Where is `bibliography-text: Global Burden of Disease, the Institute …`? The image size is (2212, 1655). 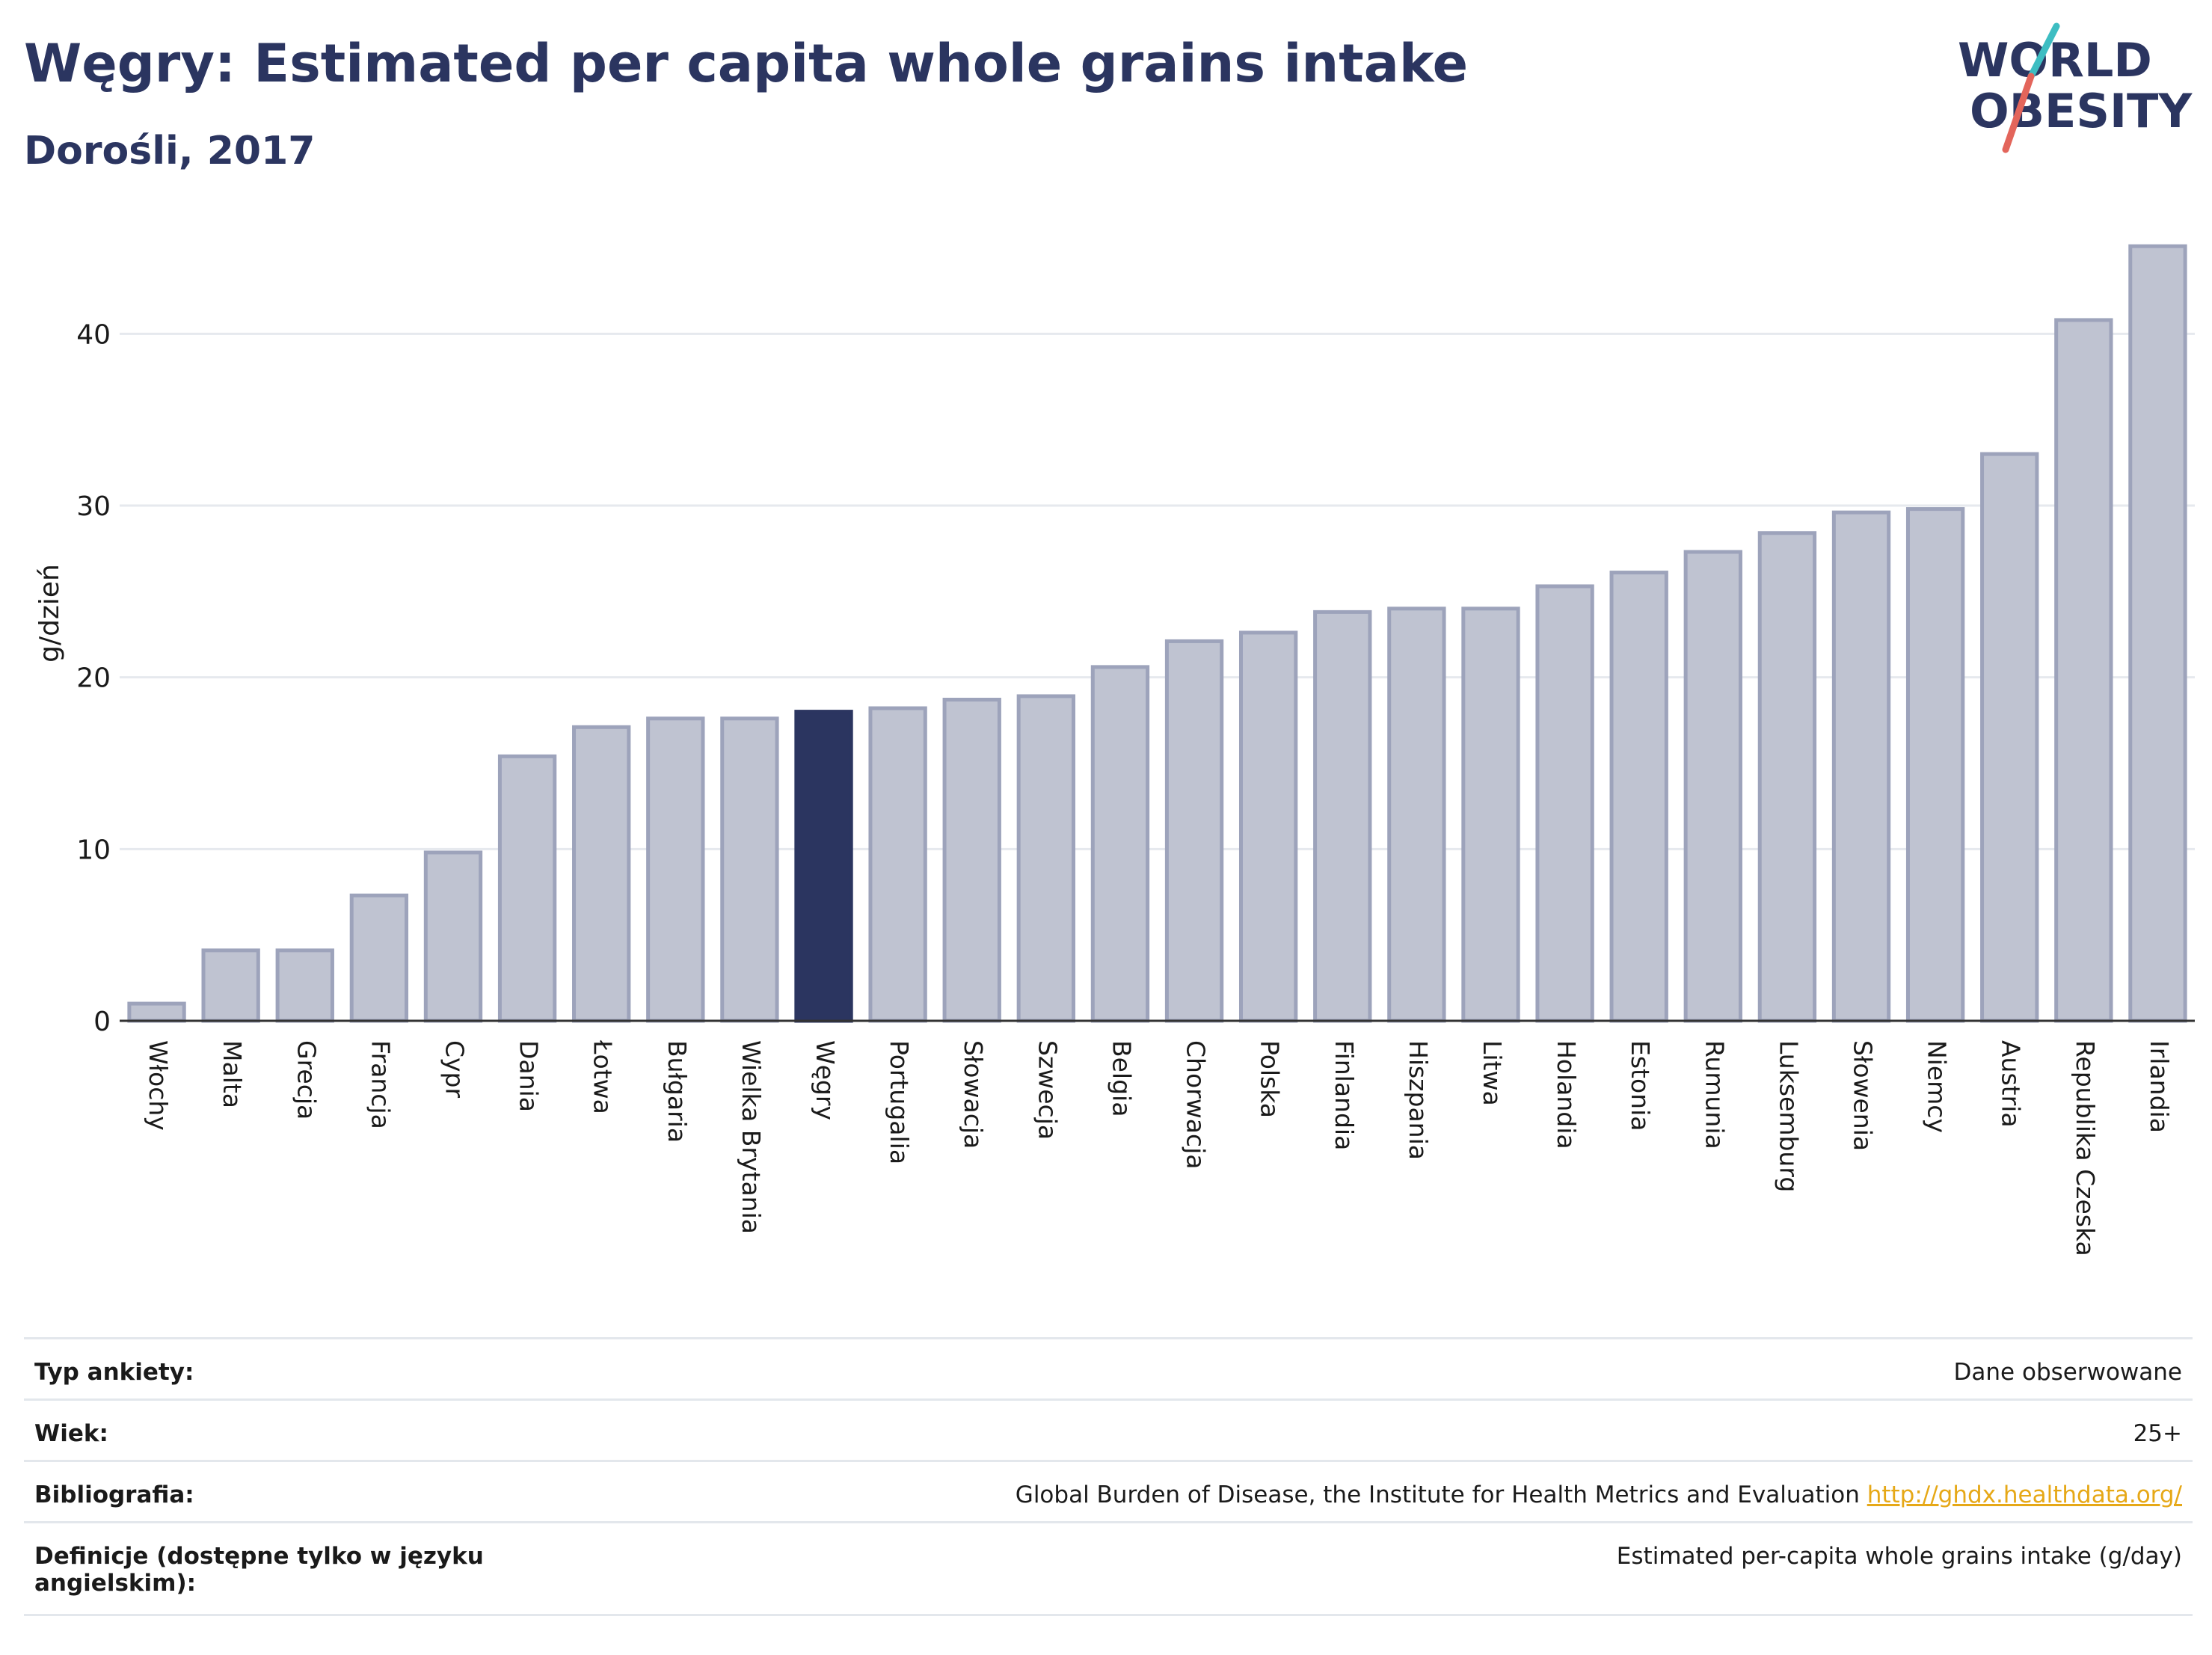
bibliography-text: Global Burden of Disease, the Institute … is located at coordinates (1437, 1494).